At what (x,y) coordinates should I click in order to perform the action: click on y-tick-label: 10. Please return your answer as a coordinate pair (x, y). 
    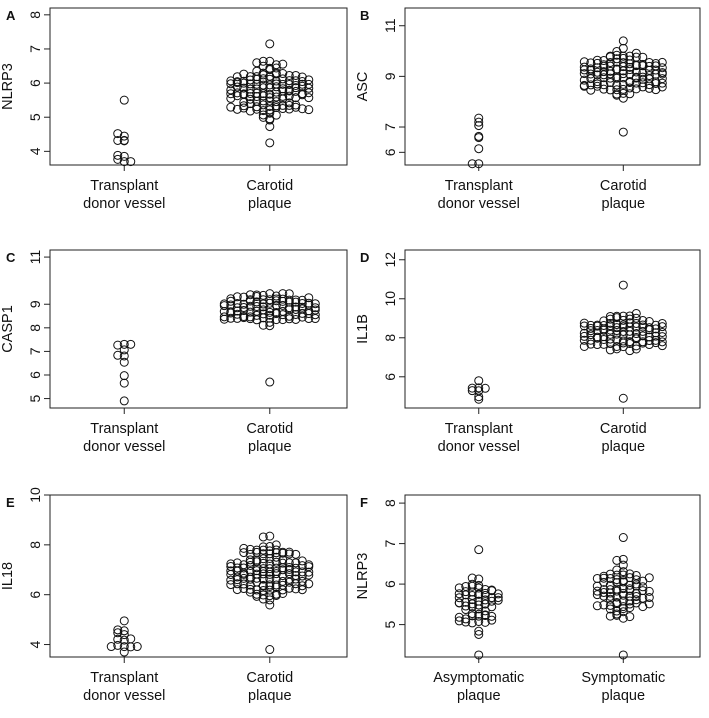
    Looking at the image, I should click on (35, 495).